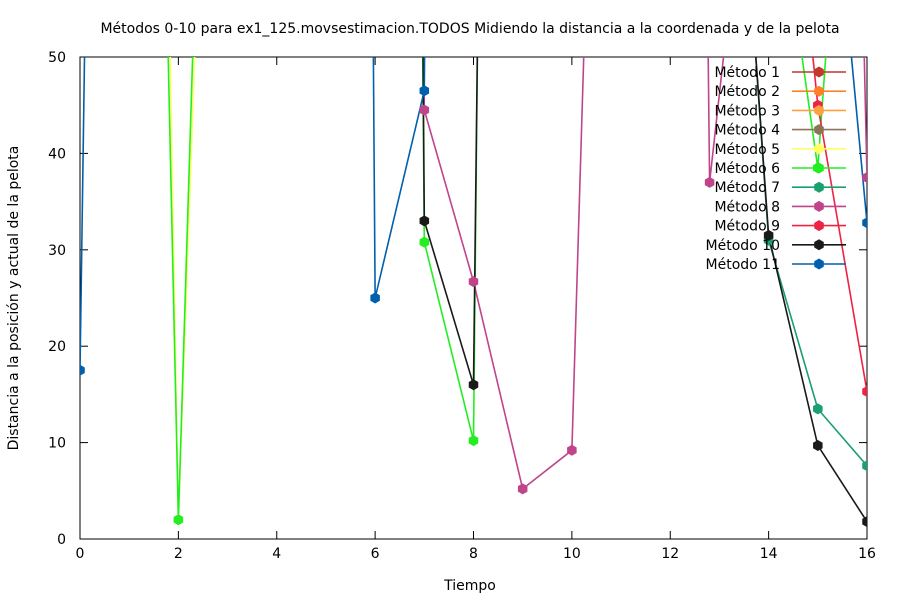  What do you see at coordinates (57, 251) in the screenshot?
I see `y-tick-label: 30` at bounding box center [57, 251].